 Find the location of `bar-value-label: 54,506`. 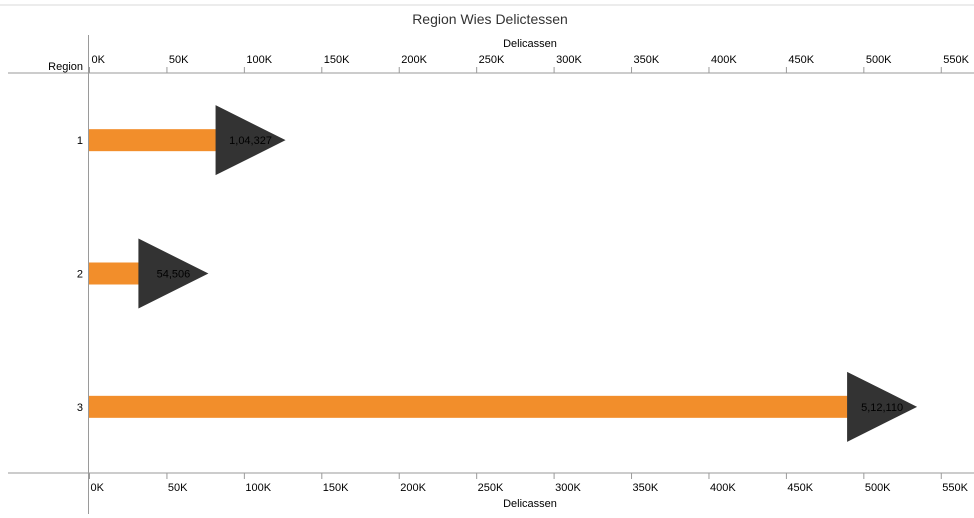

bar-value-label: 54,506 is located at coordinates (174, 275).